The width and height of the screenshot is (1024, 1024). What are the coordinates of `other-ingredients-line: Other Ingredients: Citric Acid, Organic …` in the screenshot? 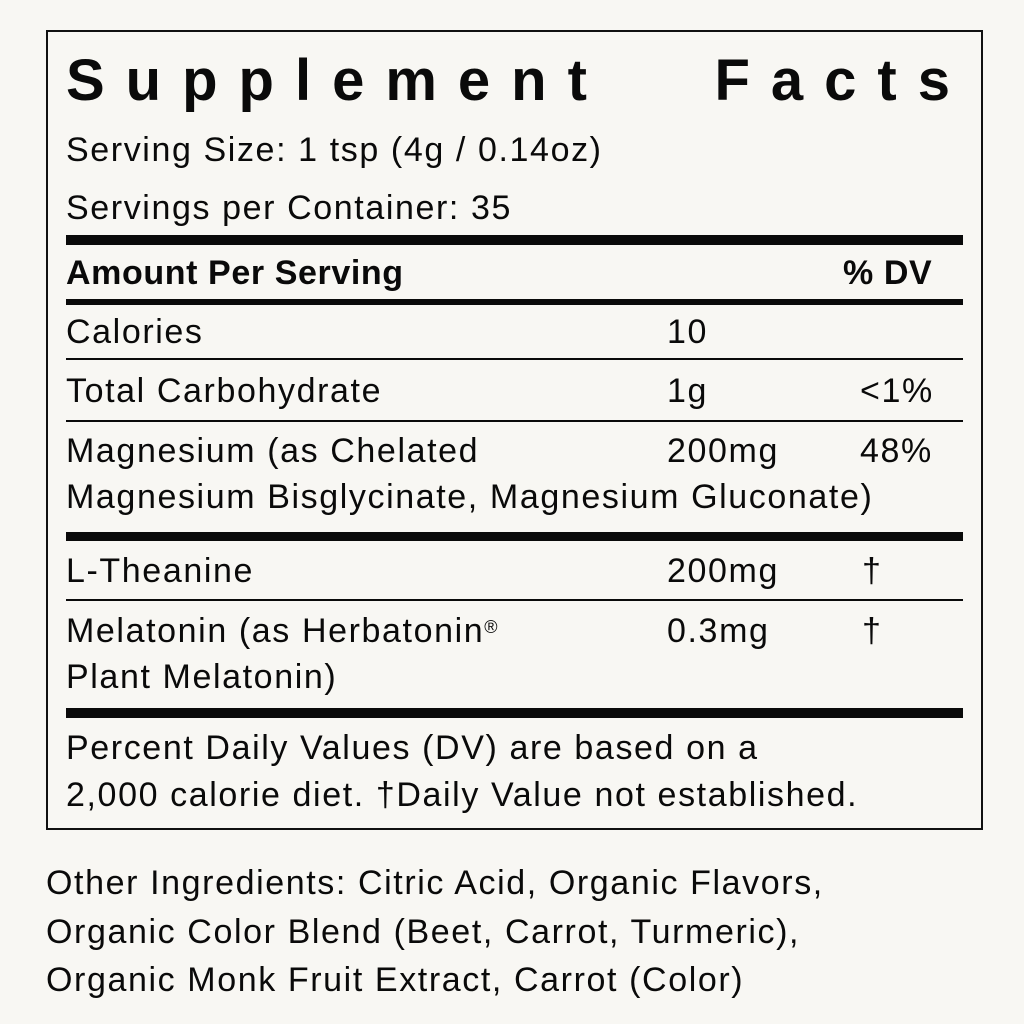 It's located at (435, 883).